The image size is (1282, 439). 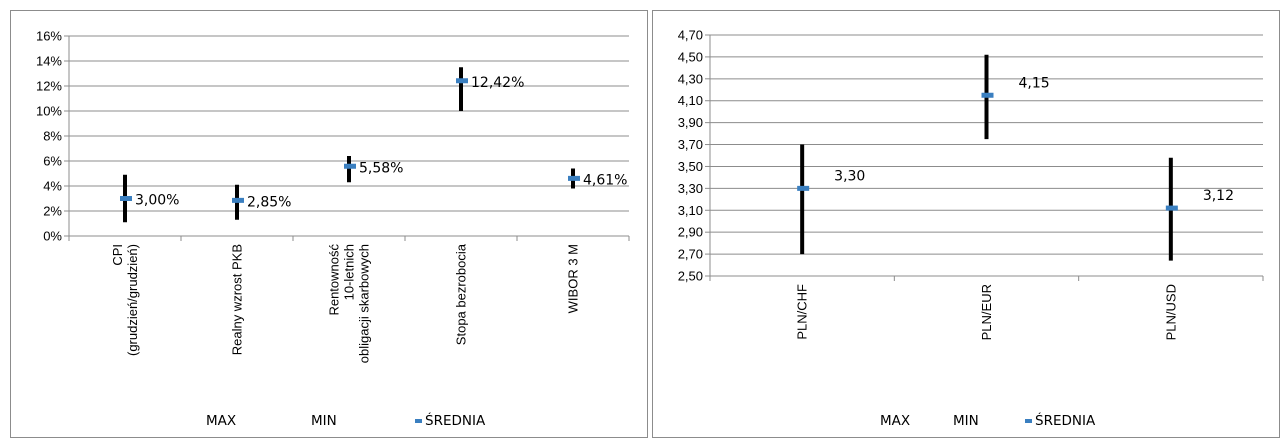 What do you see at coordinates (49, 61) in the screenshot?
I see `y-tick-label: 14%` at bounding box center [49, 61].